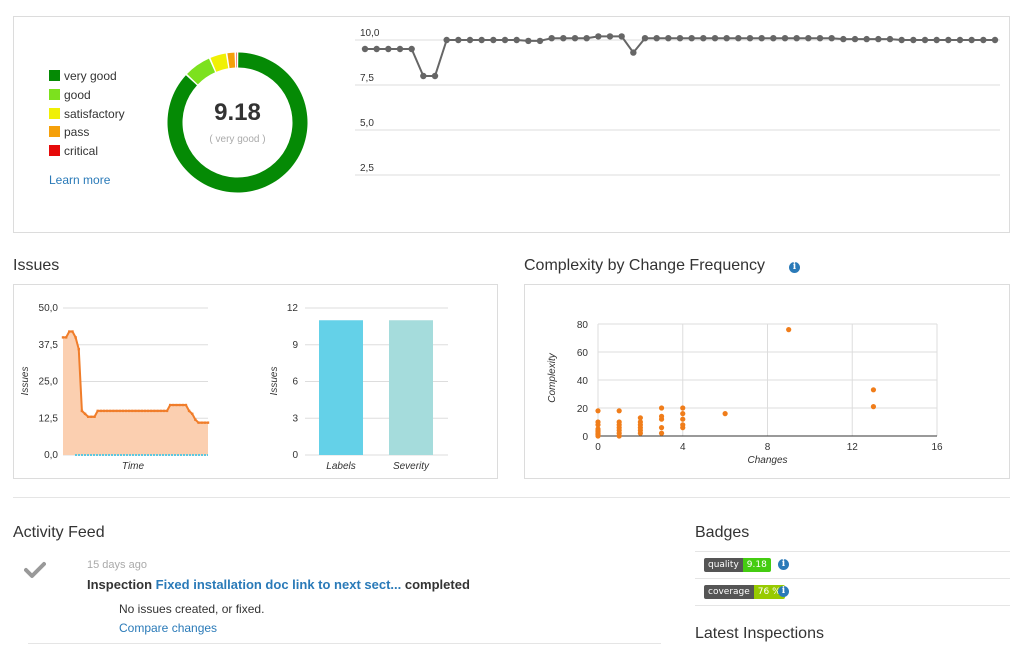 This screenshot has width=1024, height=651. I want to click on learn-more-link: Learn more, so click(80, 180).